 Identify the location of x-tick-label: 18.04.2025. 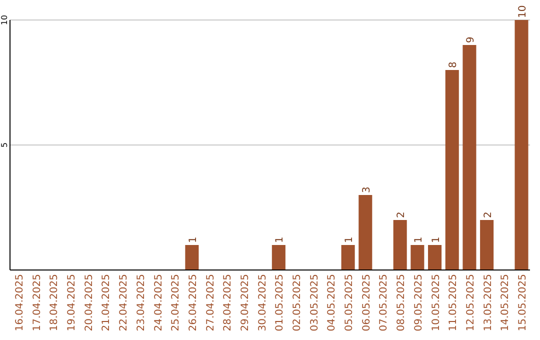
(54, 303).